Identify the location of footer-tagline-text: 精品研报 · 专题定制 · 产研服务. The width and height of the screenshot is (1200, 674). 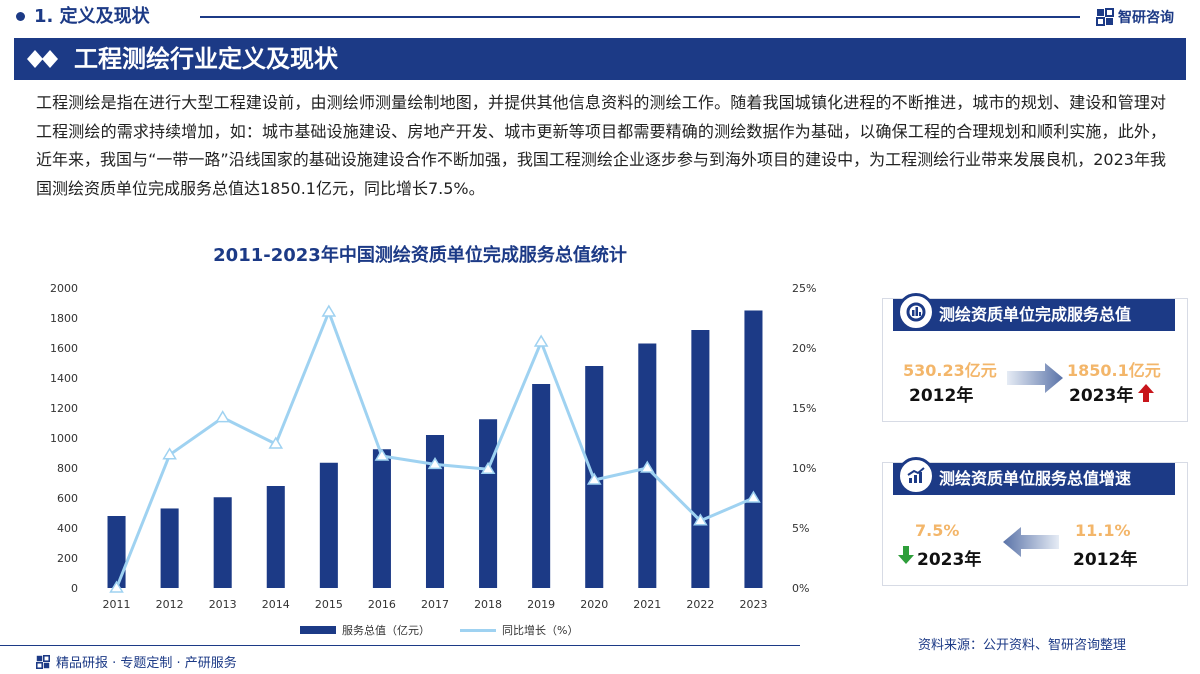
(146, 663).